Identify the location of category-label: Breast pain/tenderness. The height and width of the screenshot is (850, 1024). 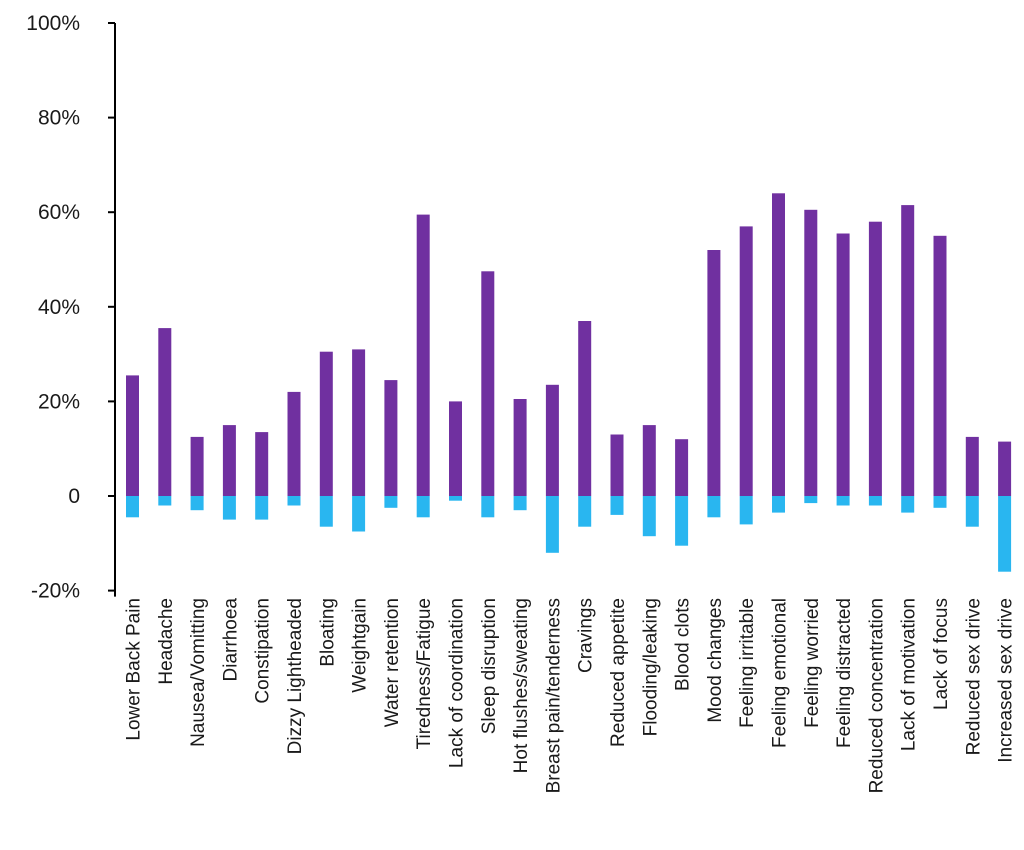
(553, 695).